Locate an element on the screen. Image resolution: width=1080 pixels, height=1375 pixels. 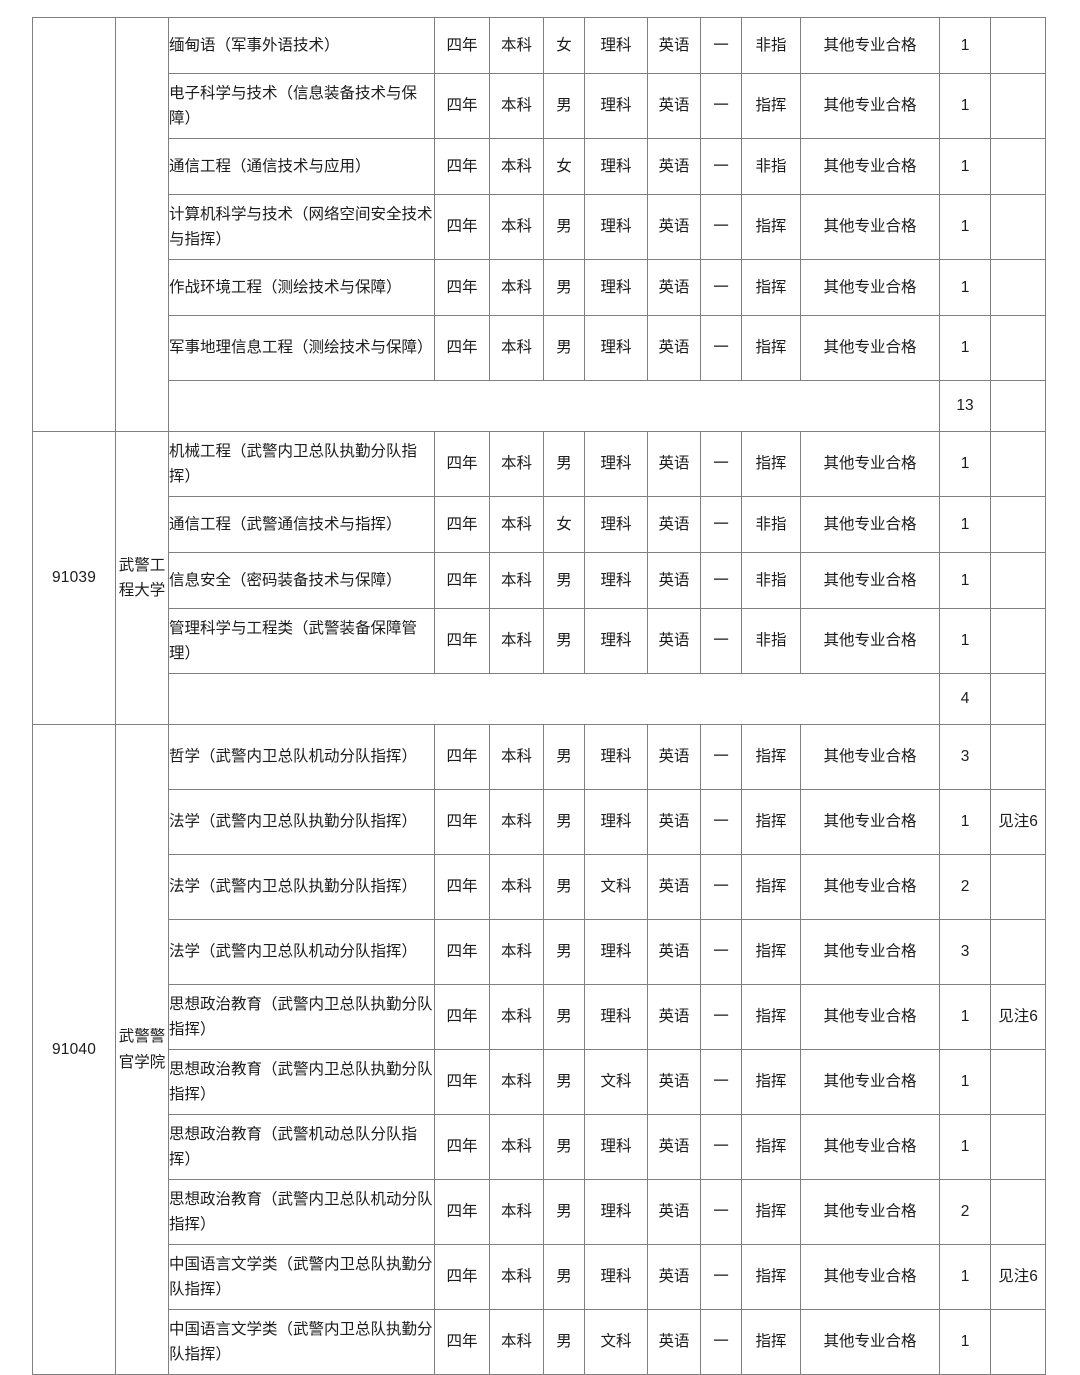
major-name-cell: 法学（武警内卫总队机动分队指挥） is located at coordinates (301, 952).